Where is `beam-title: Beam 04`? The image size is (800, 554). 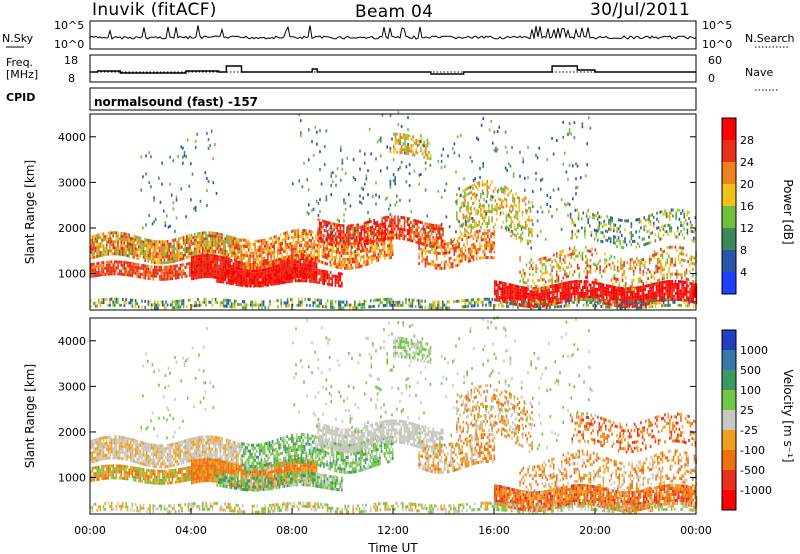
beam-title: Beam 04 is located at coordinates (394, 12).